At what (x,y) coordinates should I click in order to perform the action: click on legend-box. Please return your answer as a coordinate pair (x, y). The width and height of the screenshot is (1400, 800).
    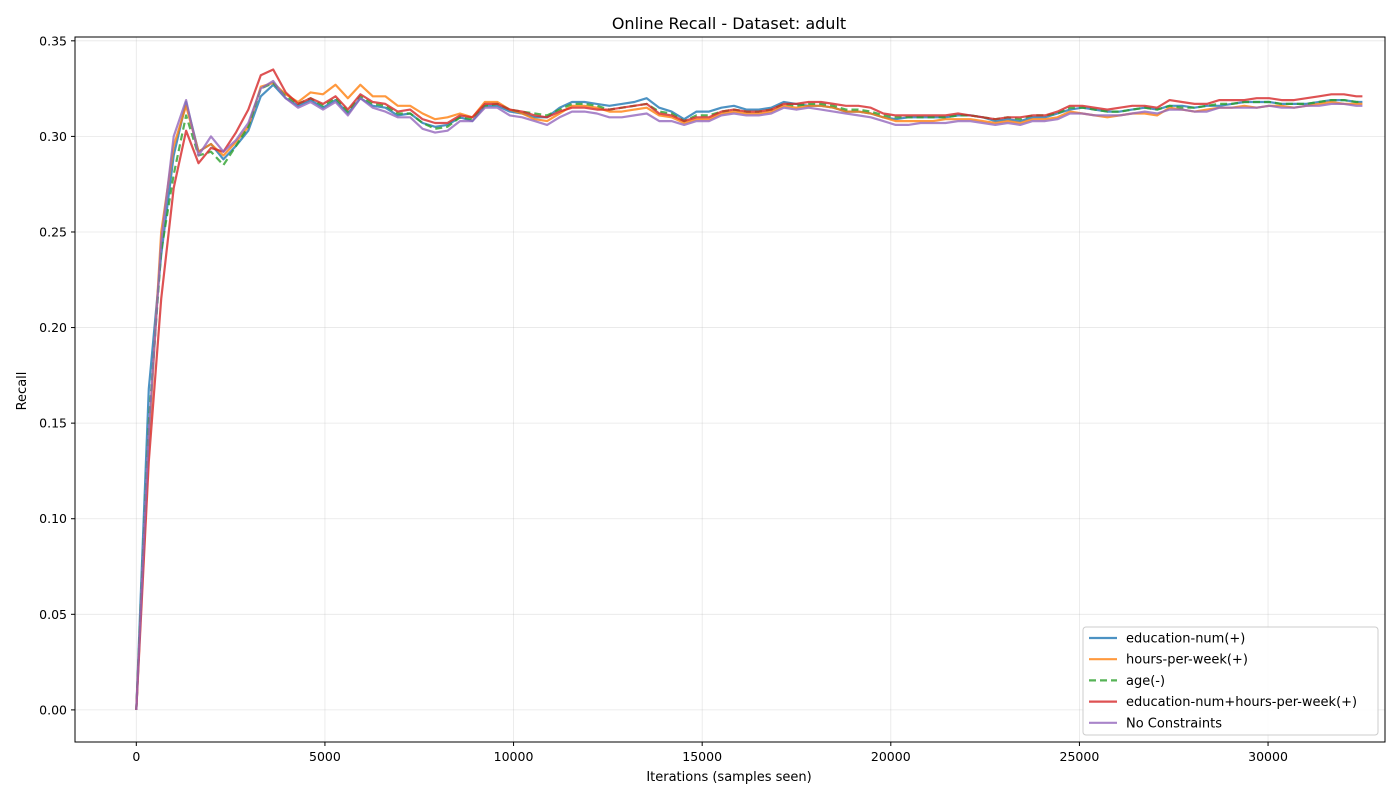
    Looking at the image, I should click on (1230, 681).